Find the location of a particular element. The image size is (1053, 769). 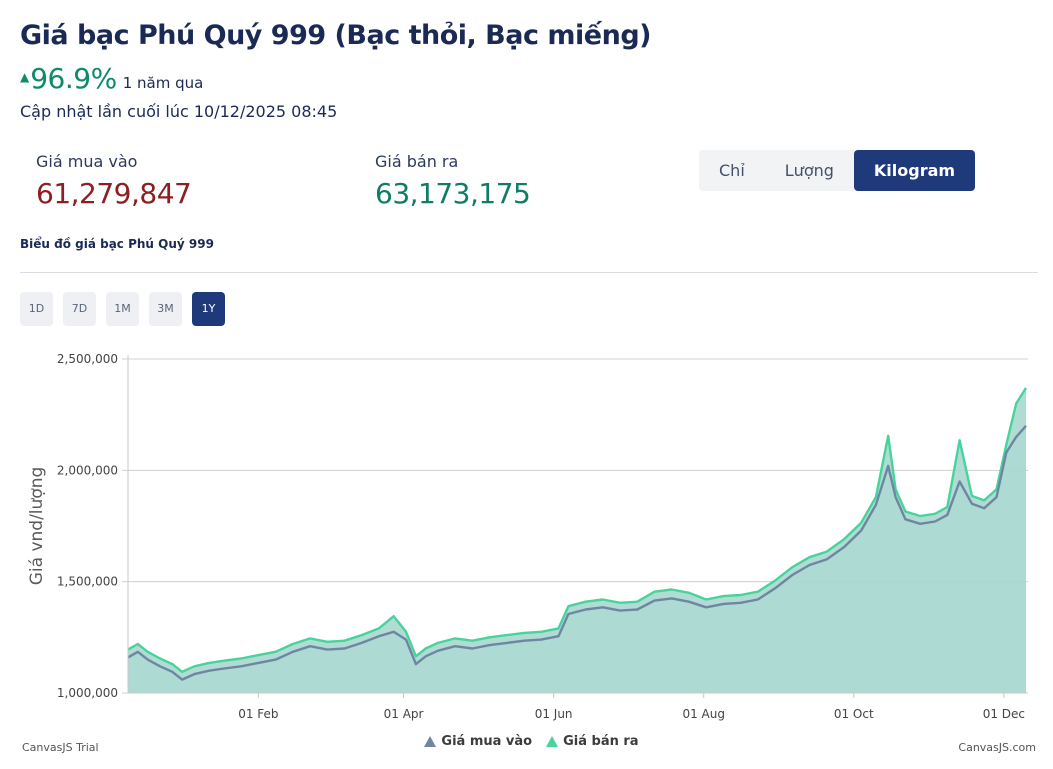

sell-price-label: Giá bán ra is located at coordinates (417, 161).